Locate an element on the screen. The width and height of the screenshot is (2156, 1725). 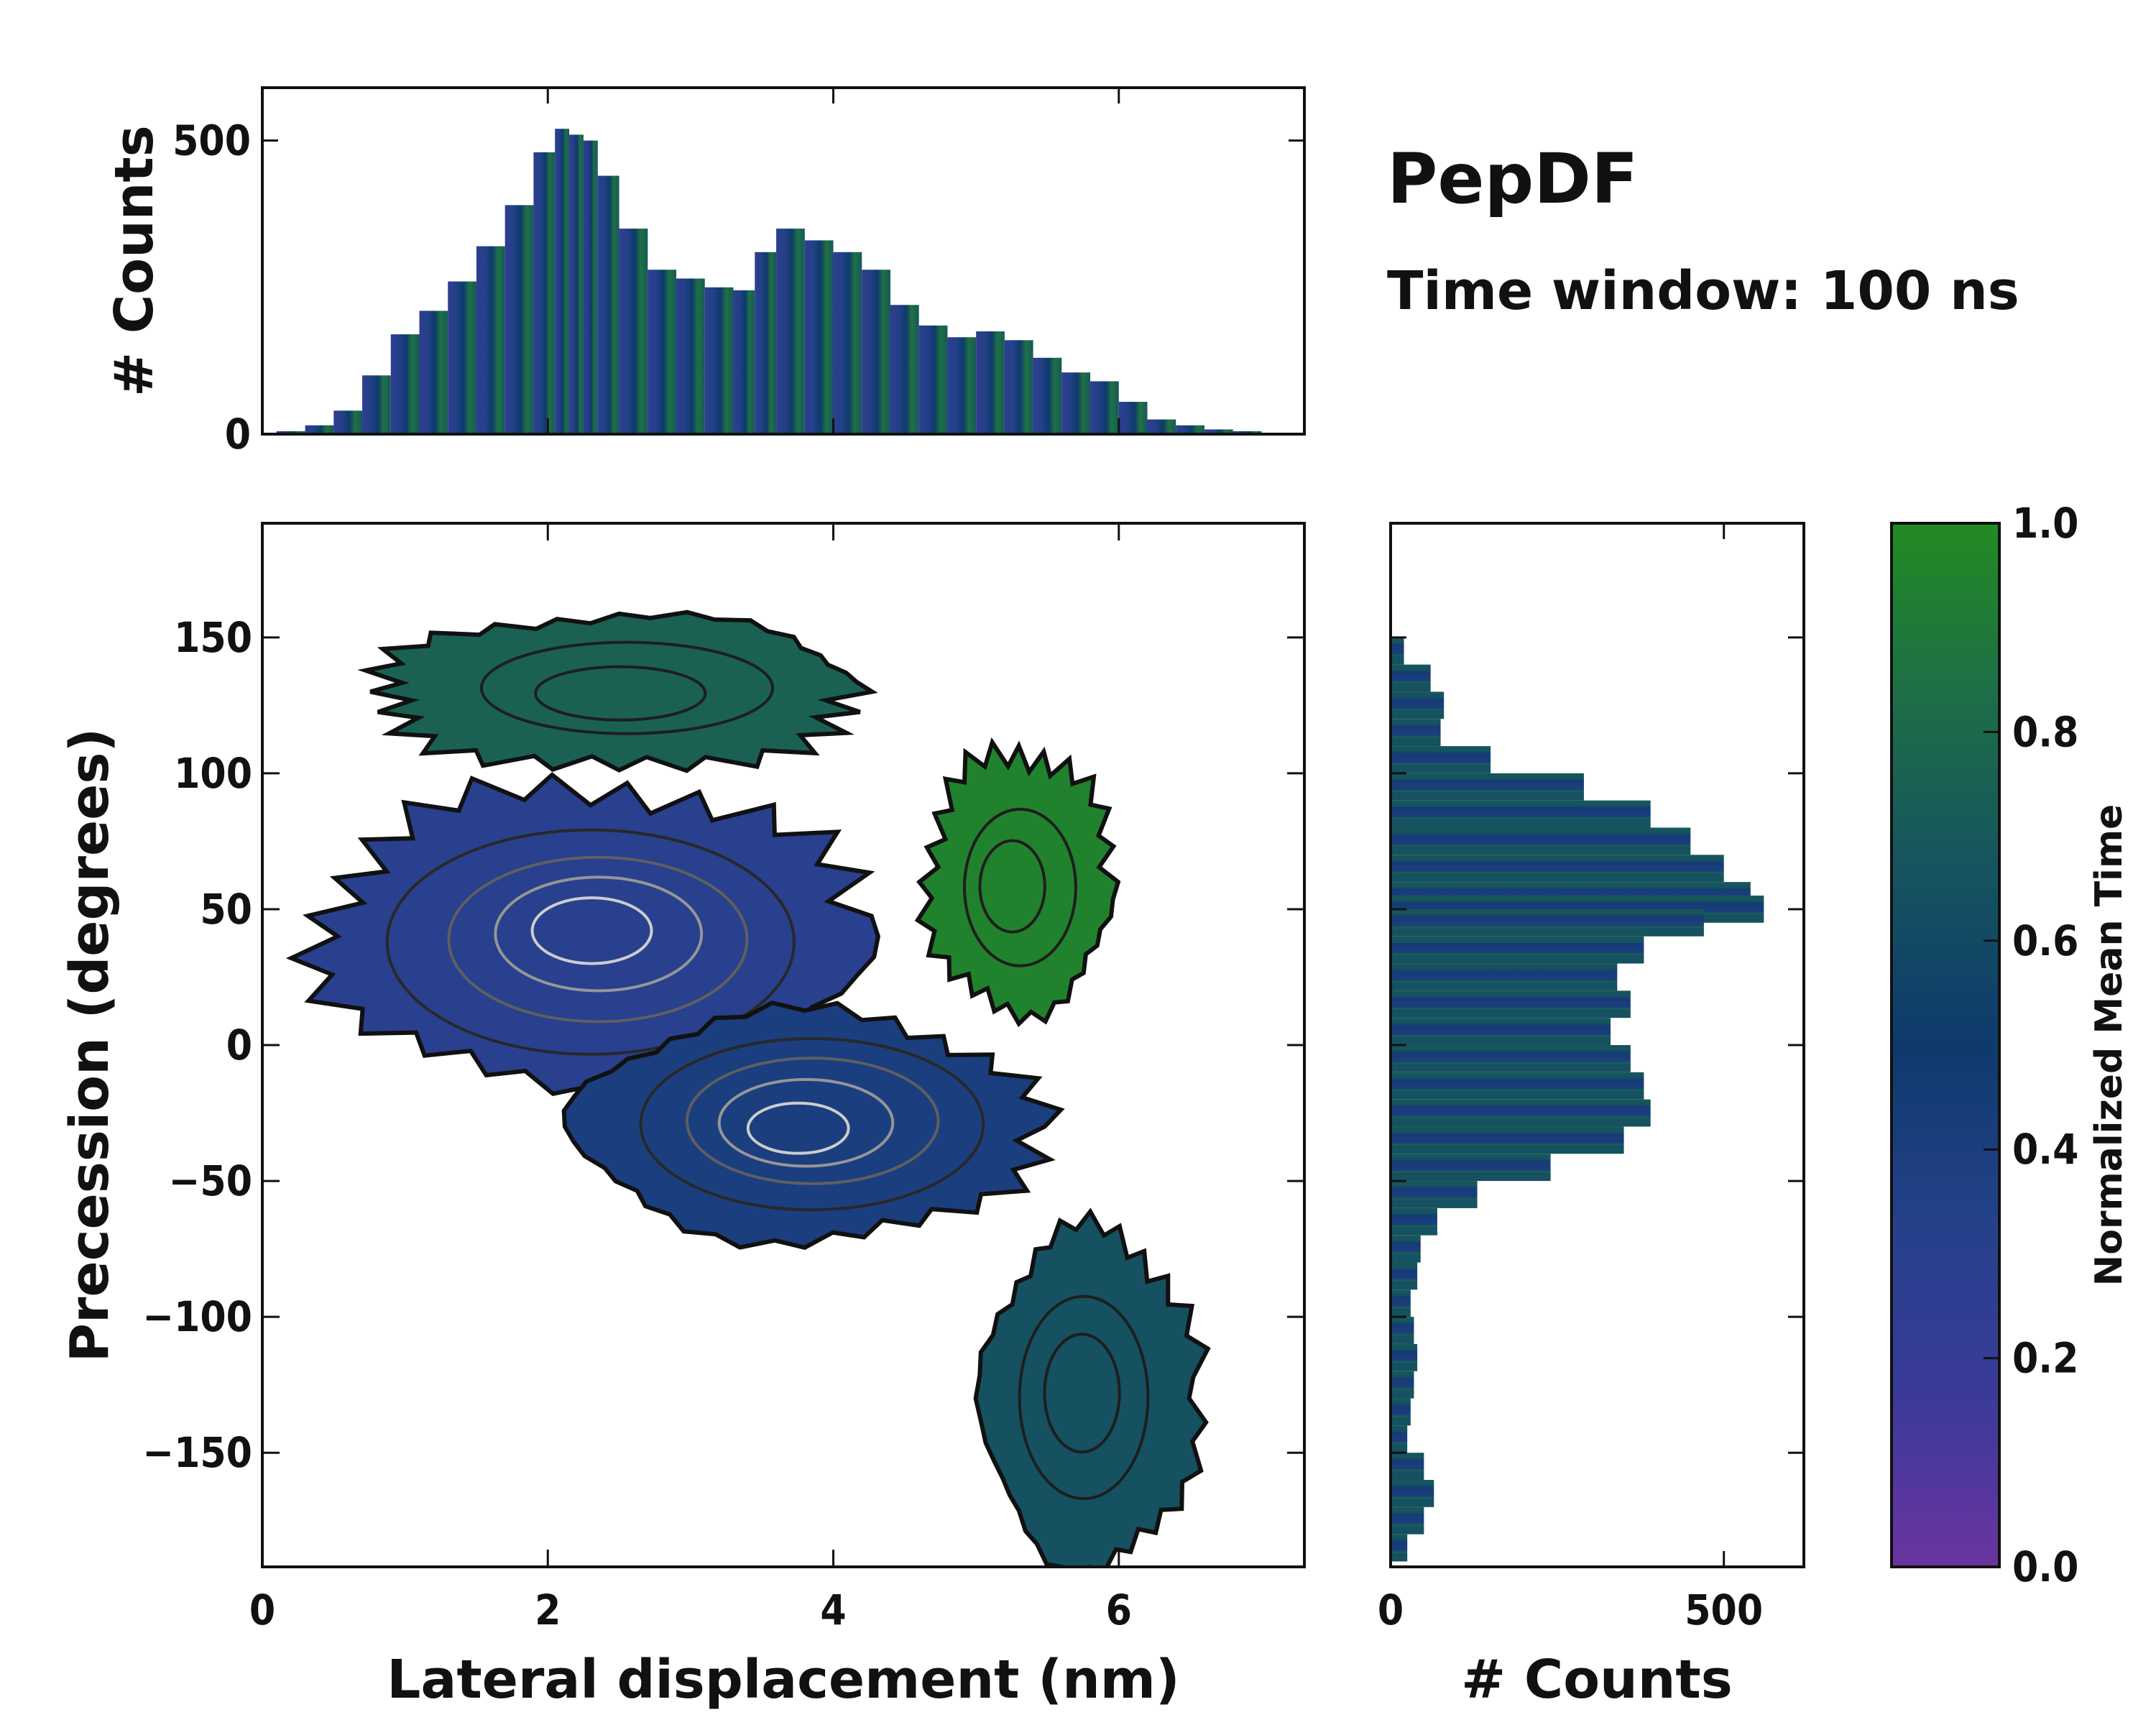
colorbar-ticks: 1.0 0.8 0.6 0.4 0.2 0.0 is located at coordinates (2031, 1045).